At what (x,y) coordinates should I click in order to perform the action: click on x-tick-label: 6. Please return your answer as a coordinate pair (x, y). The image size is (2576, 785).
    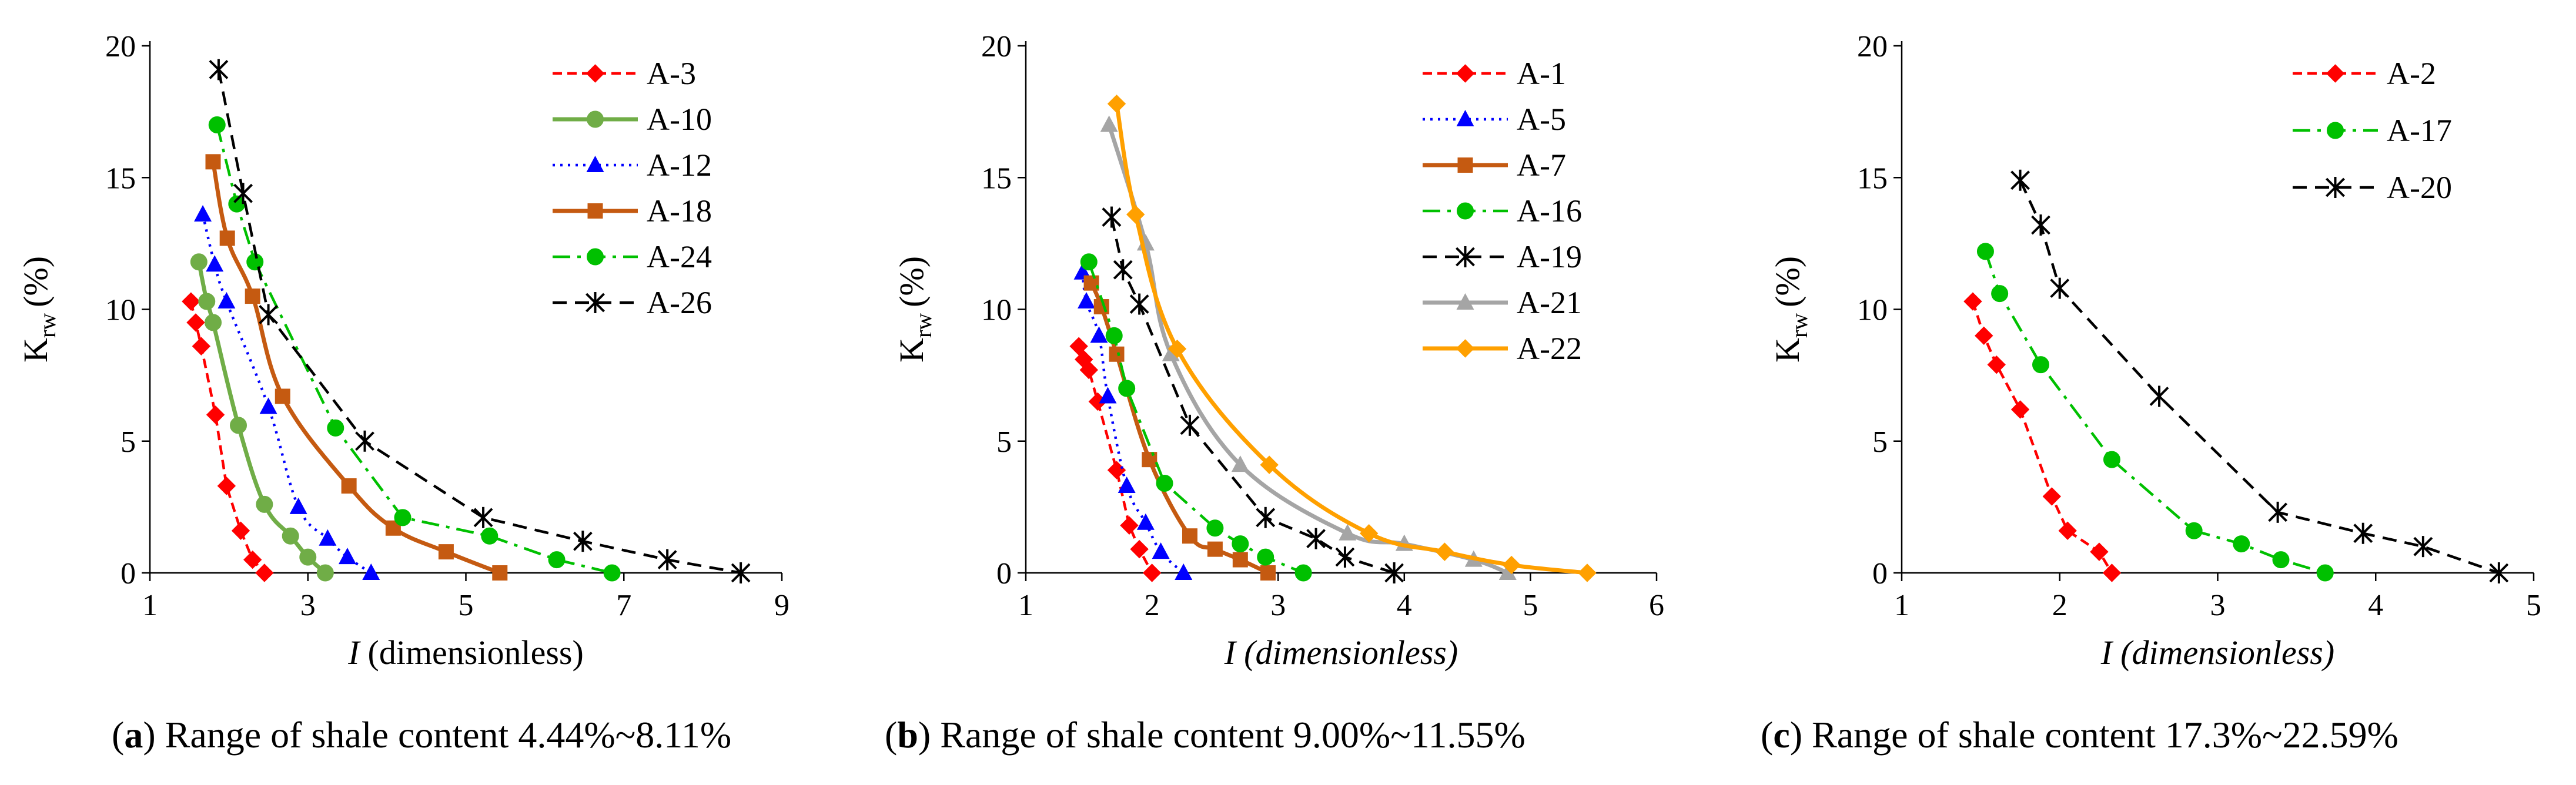
    Looking at the image, I should click on (1656, 605).